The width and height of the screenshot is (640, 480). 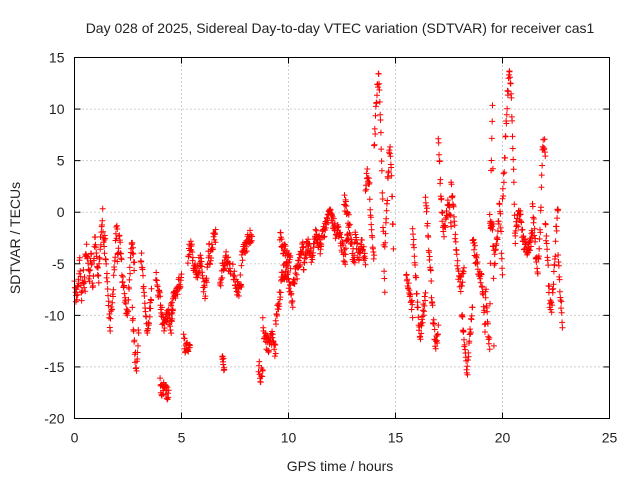 What do you see at coordinates (61, 212) in the screenshot?
I see `y-tick-label: 0` at bounding box center [61, 212].